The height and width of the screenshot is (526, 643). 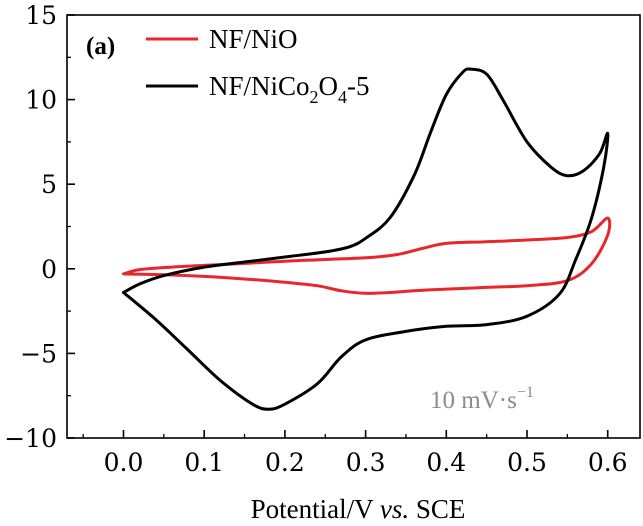 I want to click on legend-label: NF/NiO, so click(x=253, y=39).